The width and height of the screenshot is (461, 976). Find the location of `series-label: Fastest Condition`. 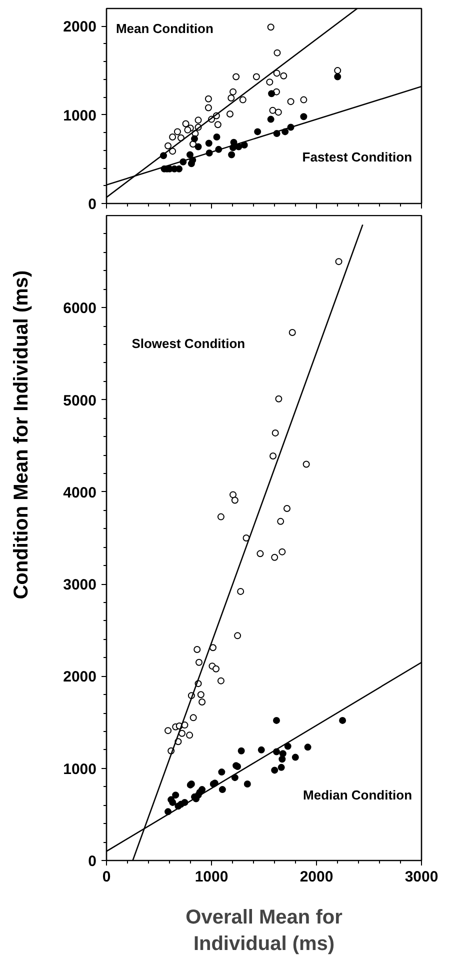

series-label: Fastest Condition is located at coordinates (357, 157).